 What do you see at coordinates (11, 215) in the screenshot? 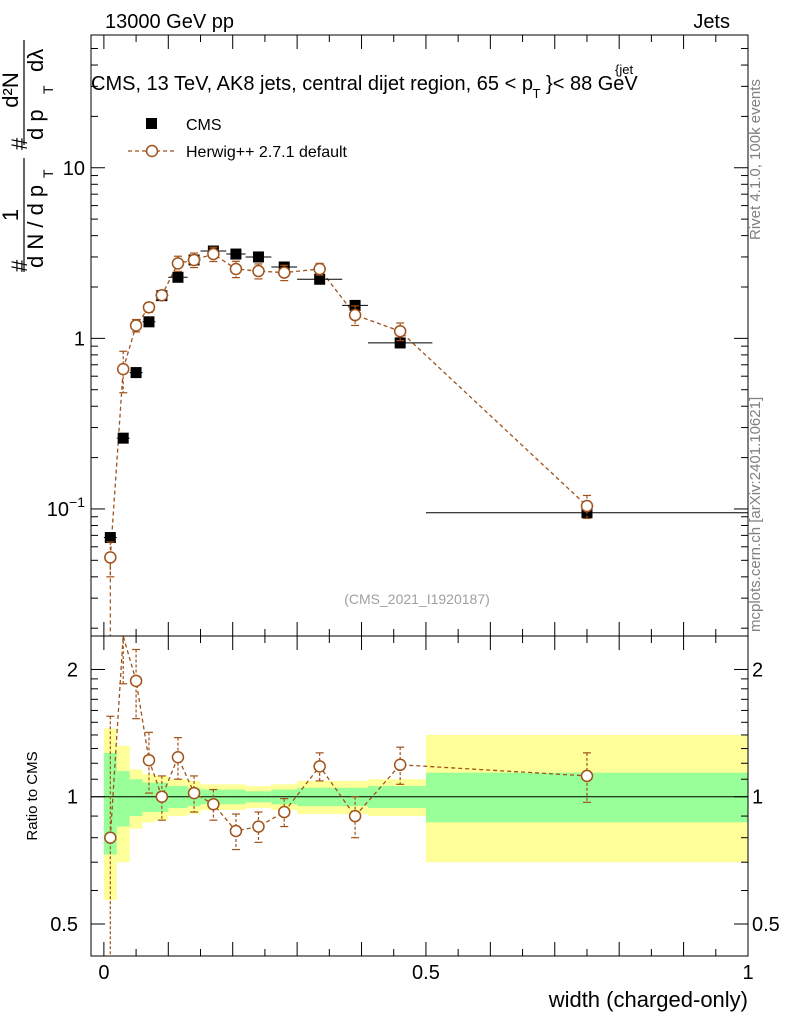
I see `ylabel-one: 1` at bounding box center [11, 215].